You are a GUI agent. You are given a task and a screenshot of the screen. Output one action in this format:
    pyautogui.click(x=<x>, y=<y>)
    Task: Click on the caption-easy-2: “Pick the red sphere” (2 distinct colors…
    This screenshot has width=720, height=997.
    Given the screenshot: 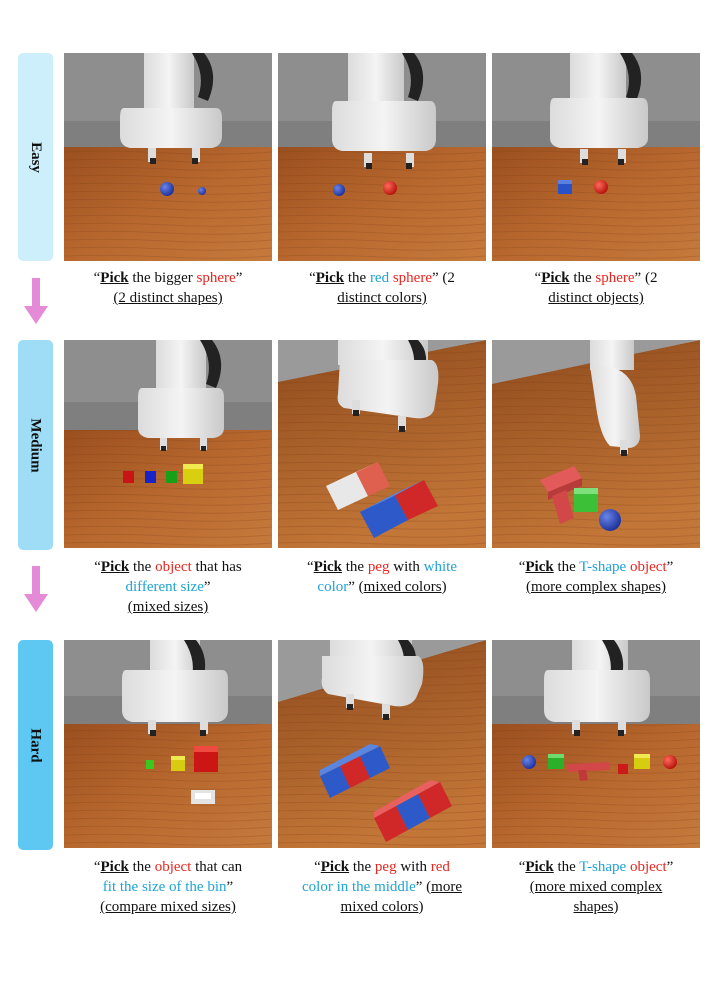 What is the action you would take?
    pyautogui.click(x=382, y=288)
    